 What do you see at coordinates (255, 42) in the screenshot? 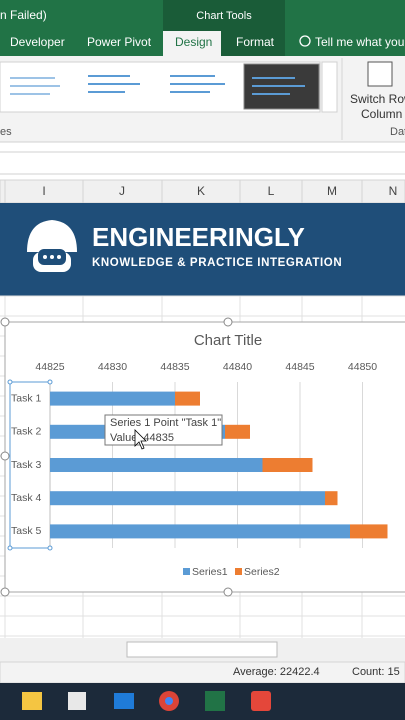
I see `ribbon-tab: Format` at bounding box center [255, 42].